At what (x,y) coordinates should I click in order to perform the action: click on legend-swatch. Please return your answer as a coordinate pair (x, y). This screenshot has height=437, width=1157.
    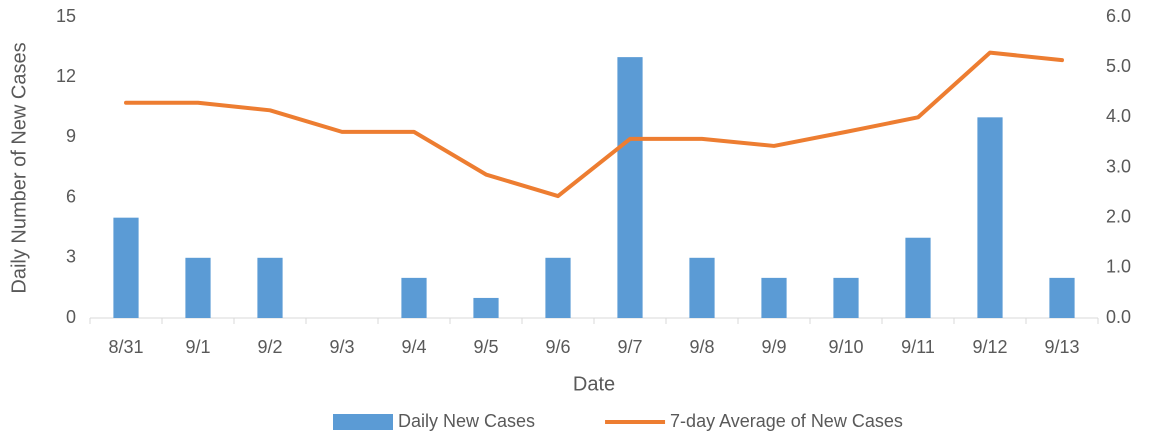
    Looking at the image, I should click on (363, 422).